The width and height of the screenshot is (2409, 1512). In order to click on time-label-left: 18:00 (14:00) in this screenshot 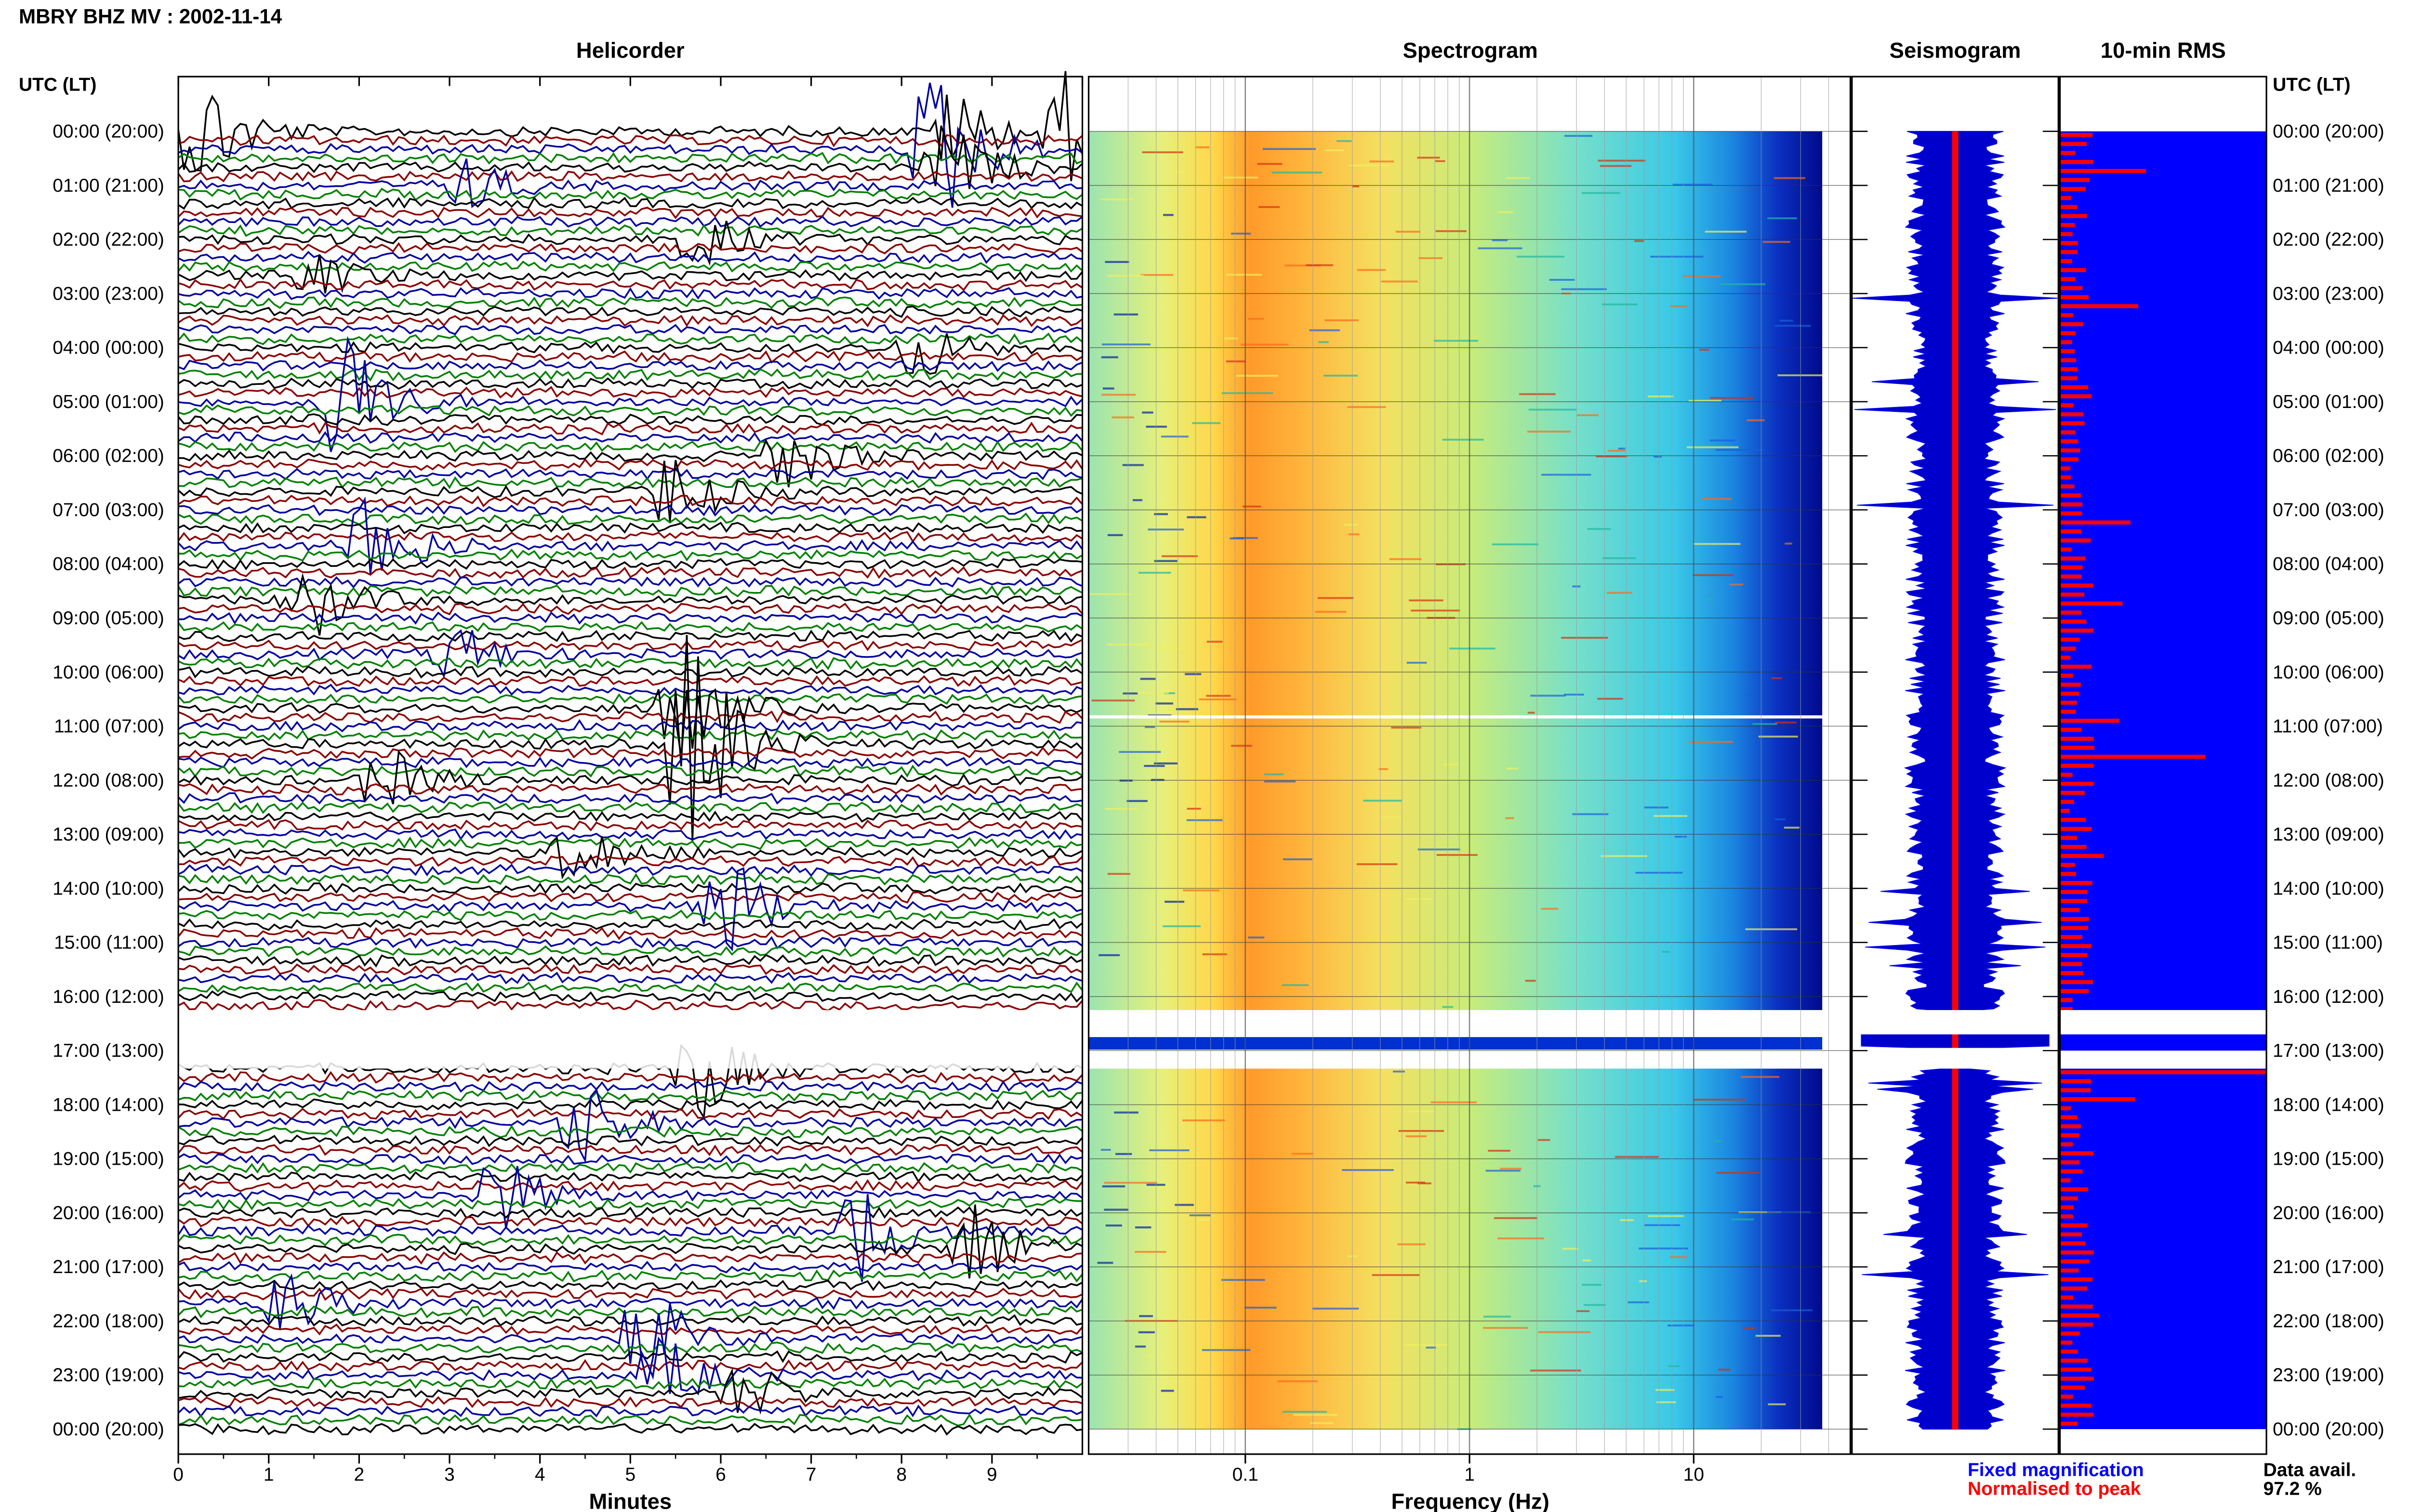, I will do `click(108, 1104)`.